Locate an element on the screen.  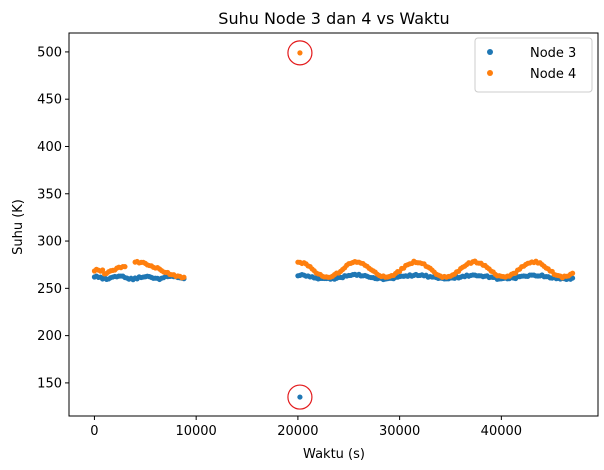
y-tick-label: 500 is located at coordinates (49, 52).